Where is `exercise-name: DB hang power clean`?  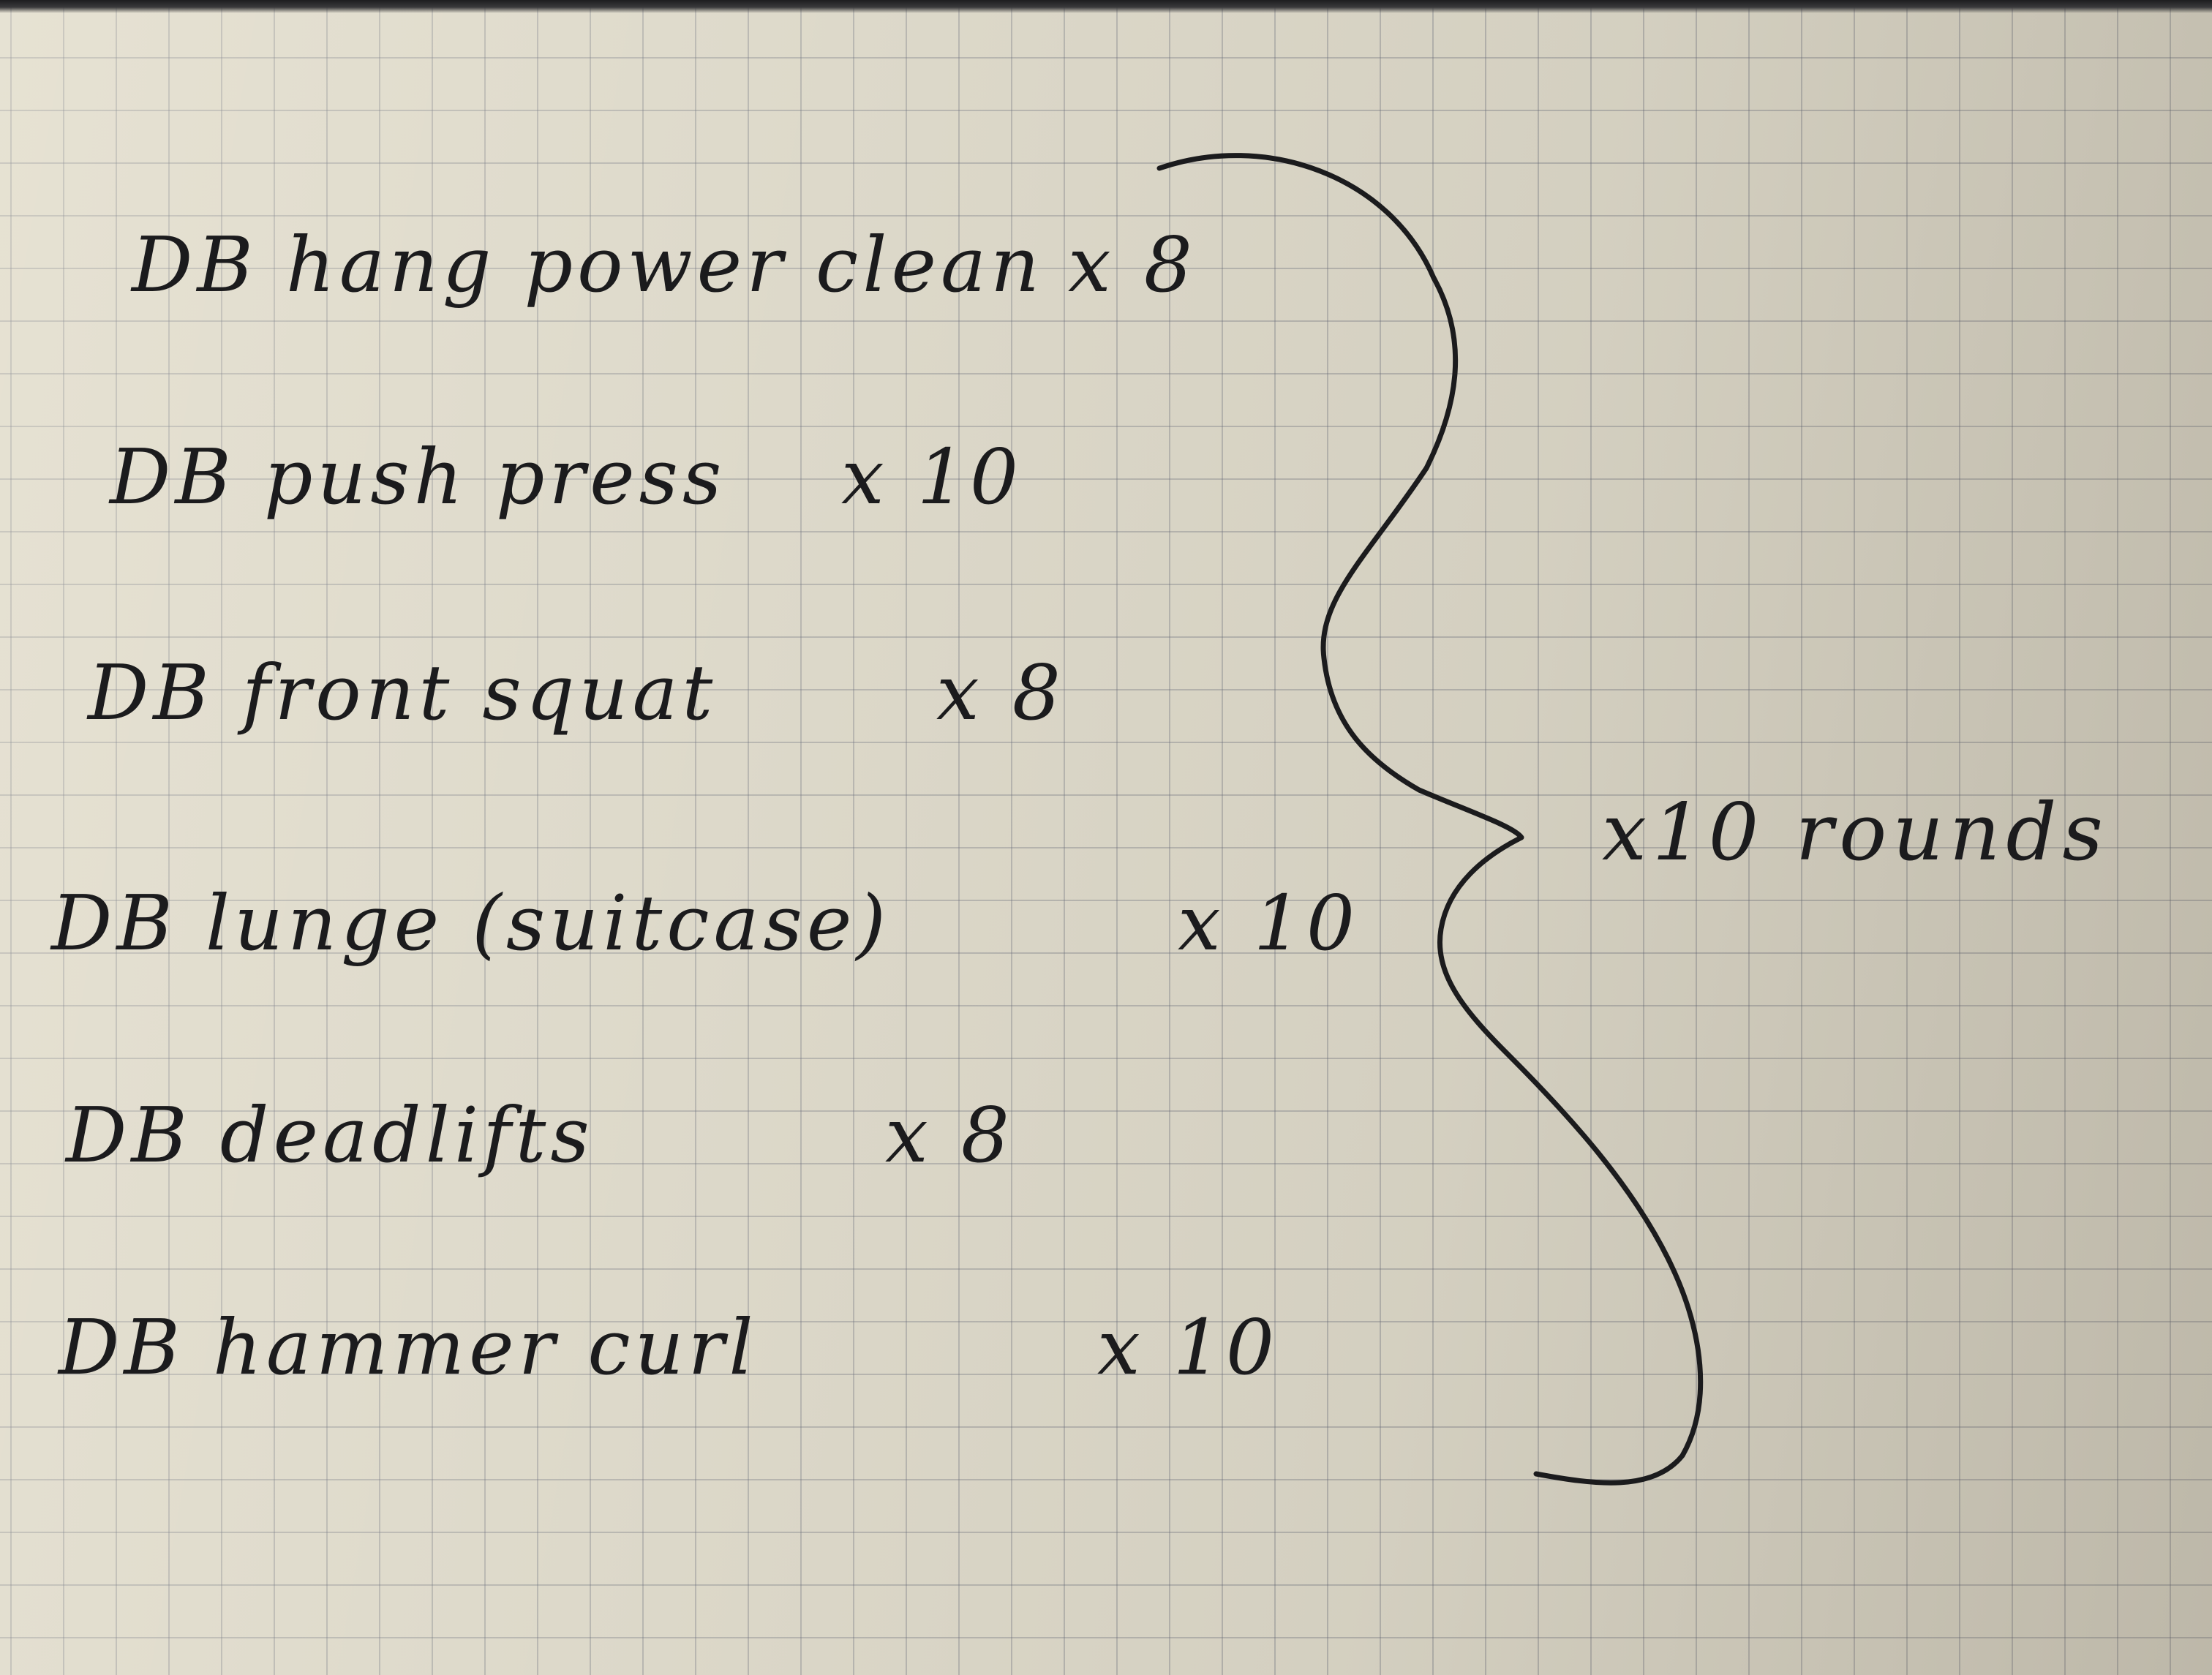
exercise-name: DB hang power clean is located at coordinates (588, 264).